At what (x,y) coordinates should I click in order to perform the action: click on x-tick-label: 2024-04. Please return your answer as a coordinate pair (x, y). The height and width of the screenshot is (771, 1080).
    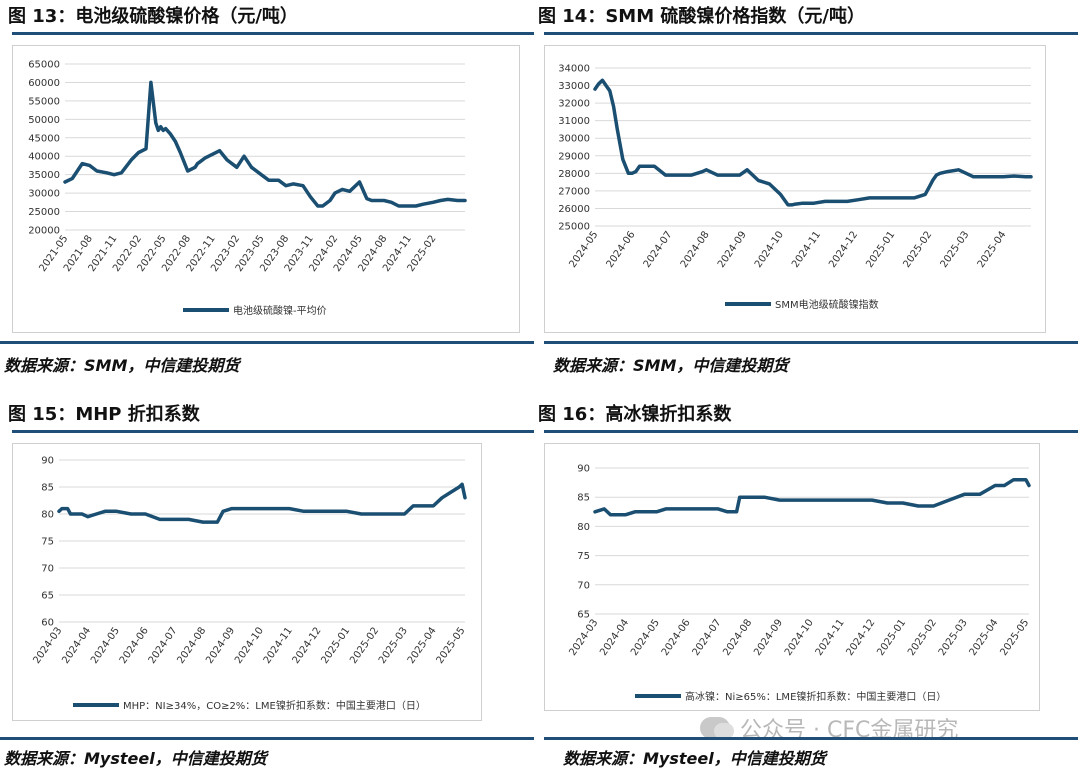
    Looking at the image, I should click on (614, 637).